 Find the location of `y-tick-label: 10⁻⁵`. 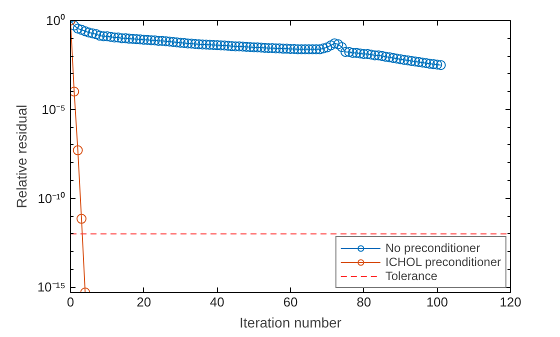

y-tick-label: 10⁻⁵ is located at coordinates (54, 109).